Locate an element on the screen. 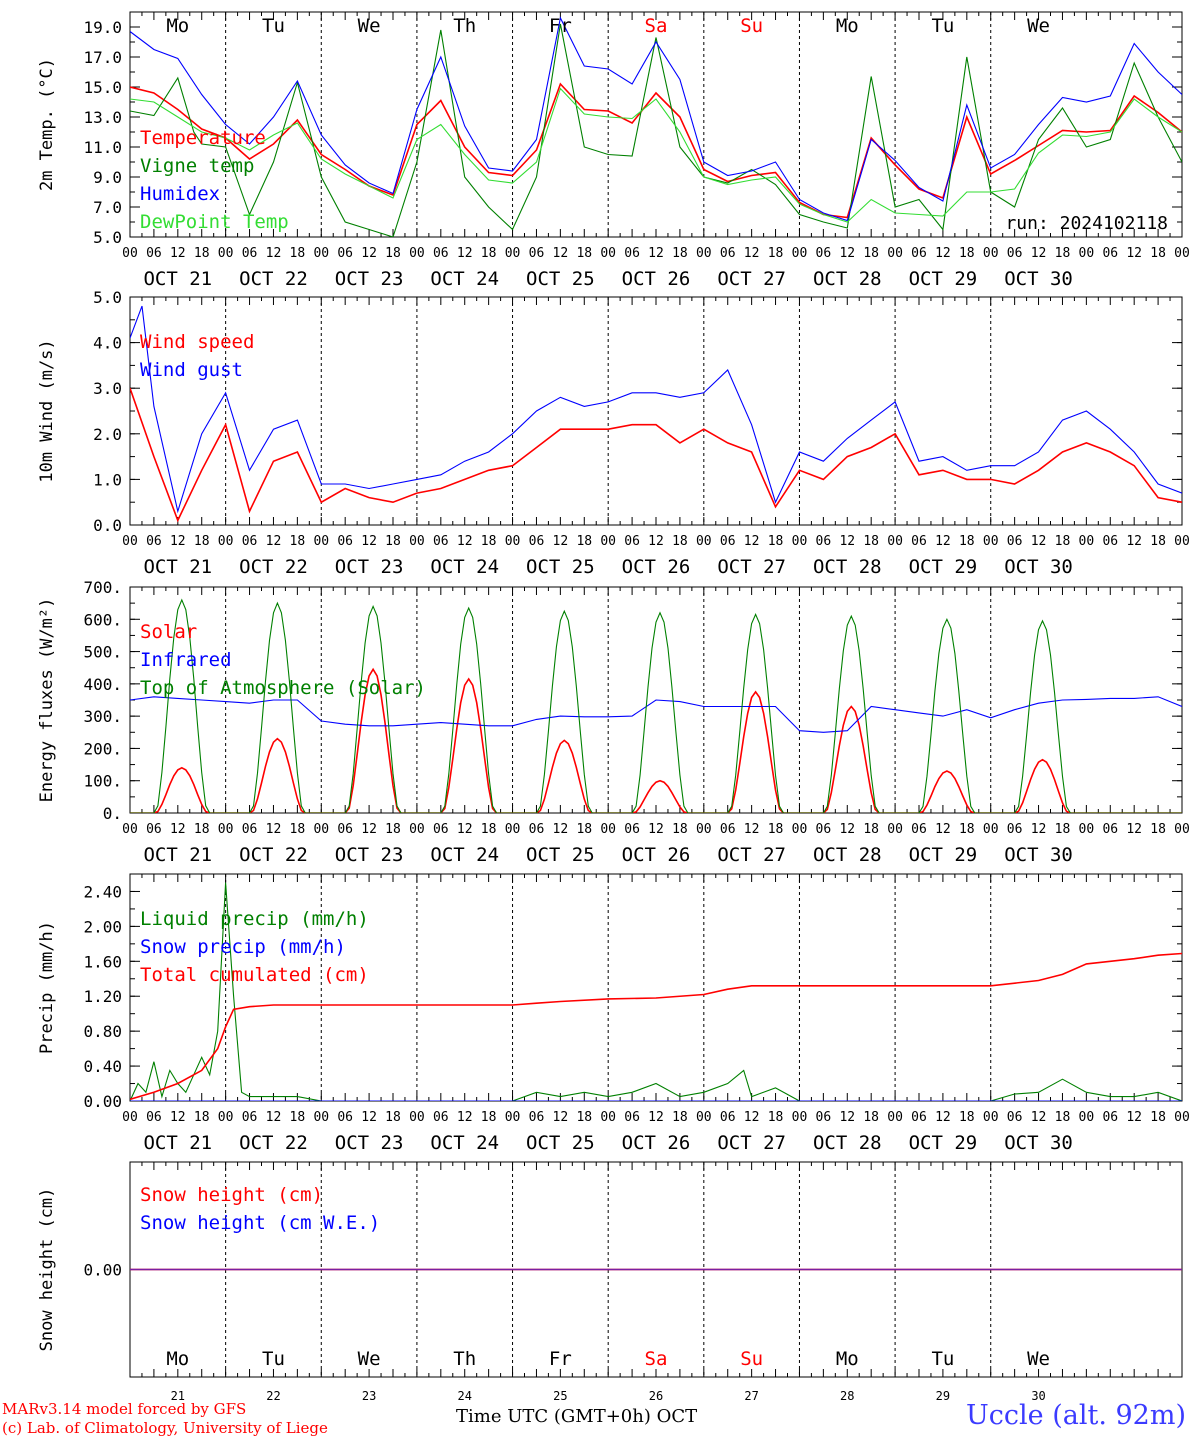 The width and height of the screenshot is (1194, 1440). day-number-label: 27 is located at coordinates (751, 1396).